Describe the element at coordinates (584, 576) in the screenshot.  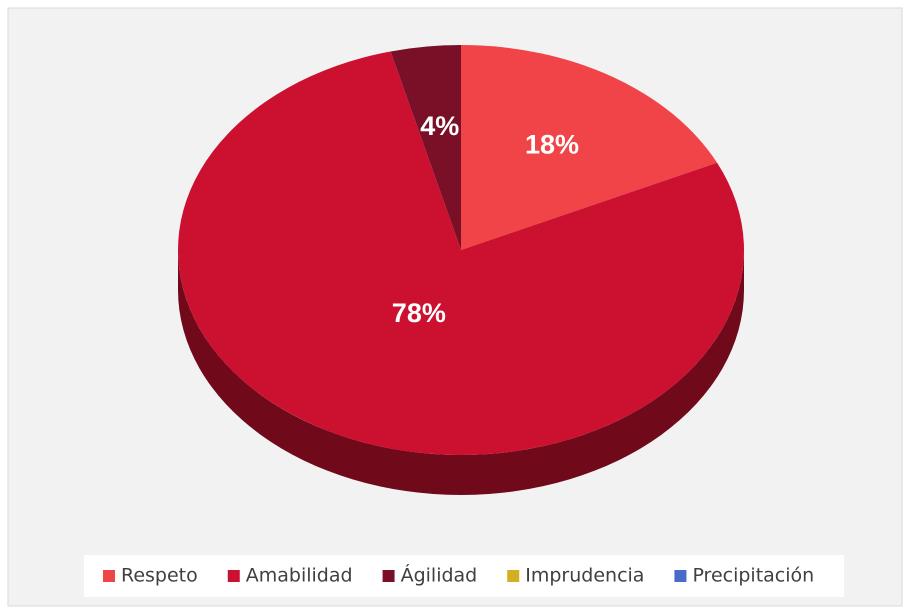
I see `legend-label: Imprudencia` at that location.